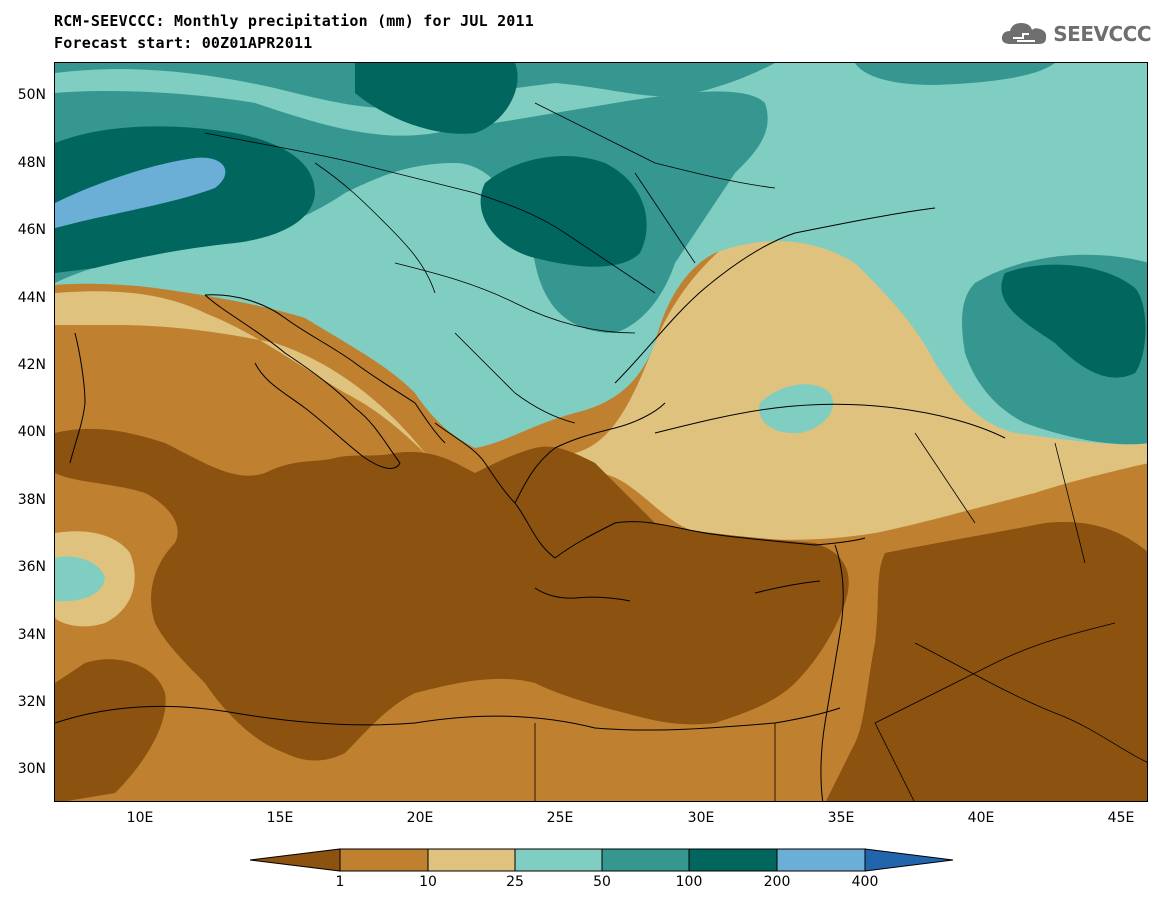 The width and height of the screenshot is (1165, 907). Describe the element at coordinates (80, 579) in the screenshot. I see `shade-25-50-tunisia` at that location.